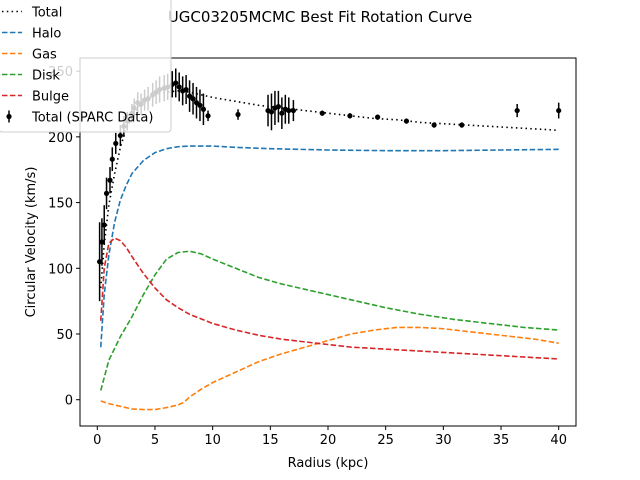 The width and height of the screenshot is (640, 480). Describe the element at coordinates (69, 401) in the screenshot. I see `y-tick-label: 0` at that location.